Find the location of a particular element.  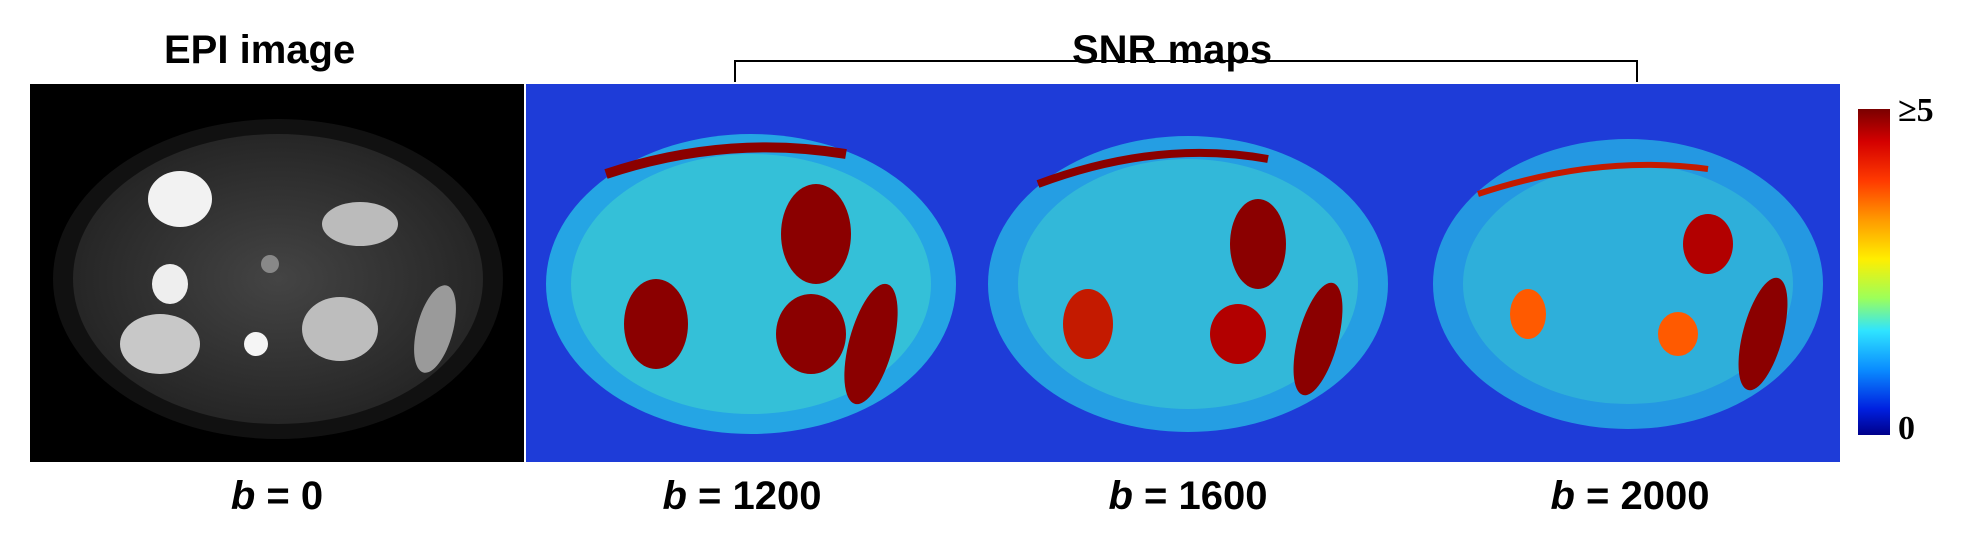

epi-image-title: EPI image is located at coordinates (260, 50).